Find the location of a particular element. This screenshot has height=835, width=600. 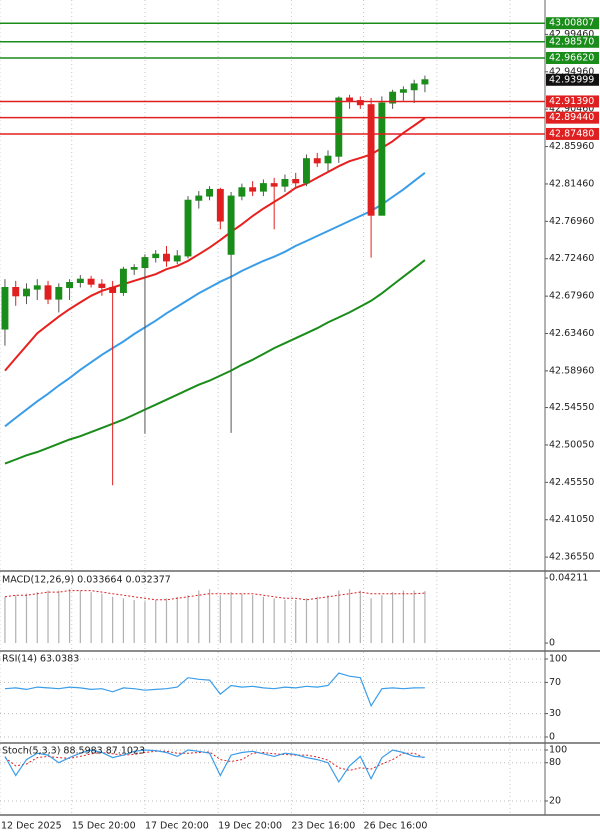

rsi-line is located at coordinates (214, 690).